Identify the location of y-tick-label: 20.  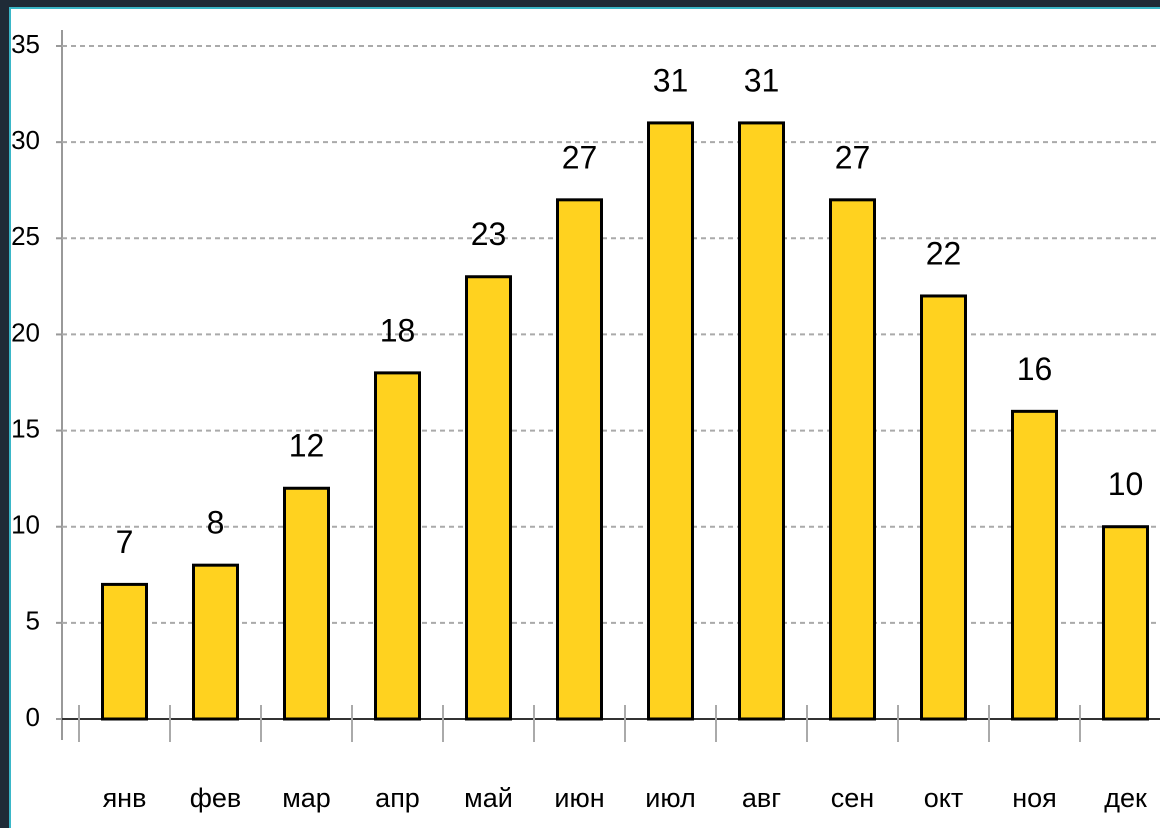
(25, 332).